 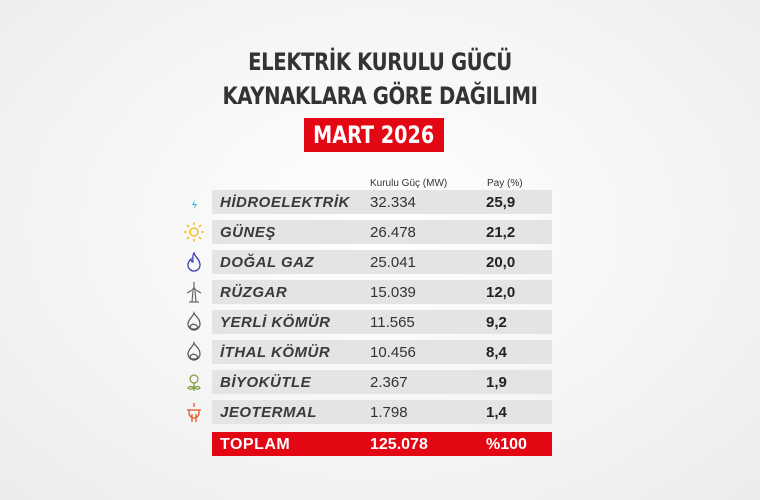 What do you see at coordinates (393, 352) in the screenshot?
I see `capacity-value: 10.456` at bounding box center [393, 352].